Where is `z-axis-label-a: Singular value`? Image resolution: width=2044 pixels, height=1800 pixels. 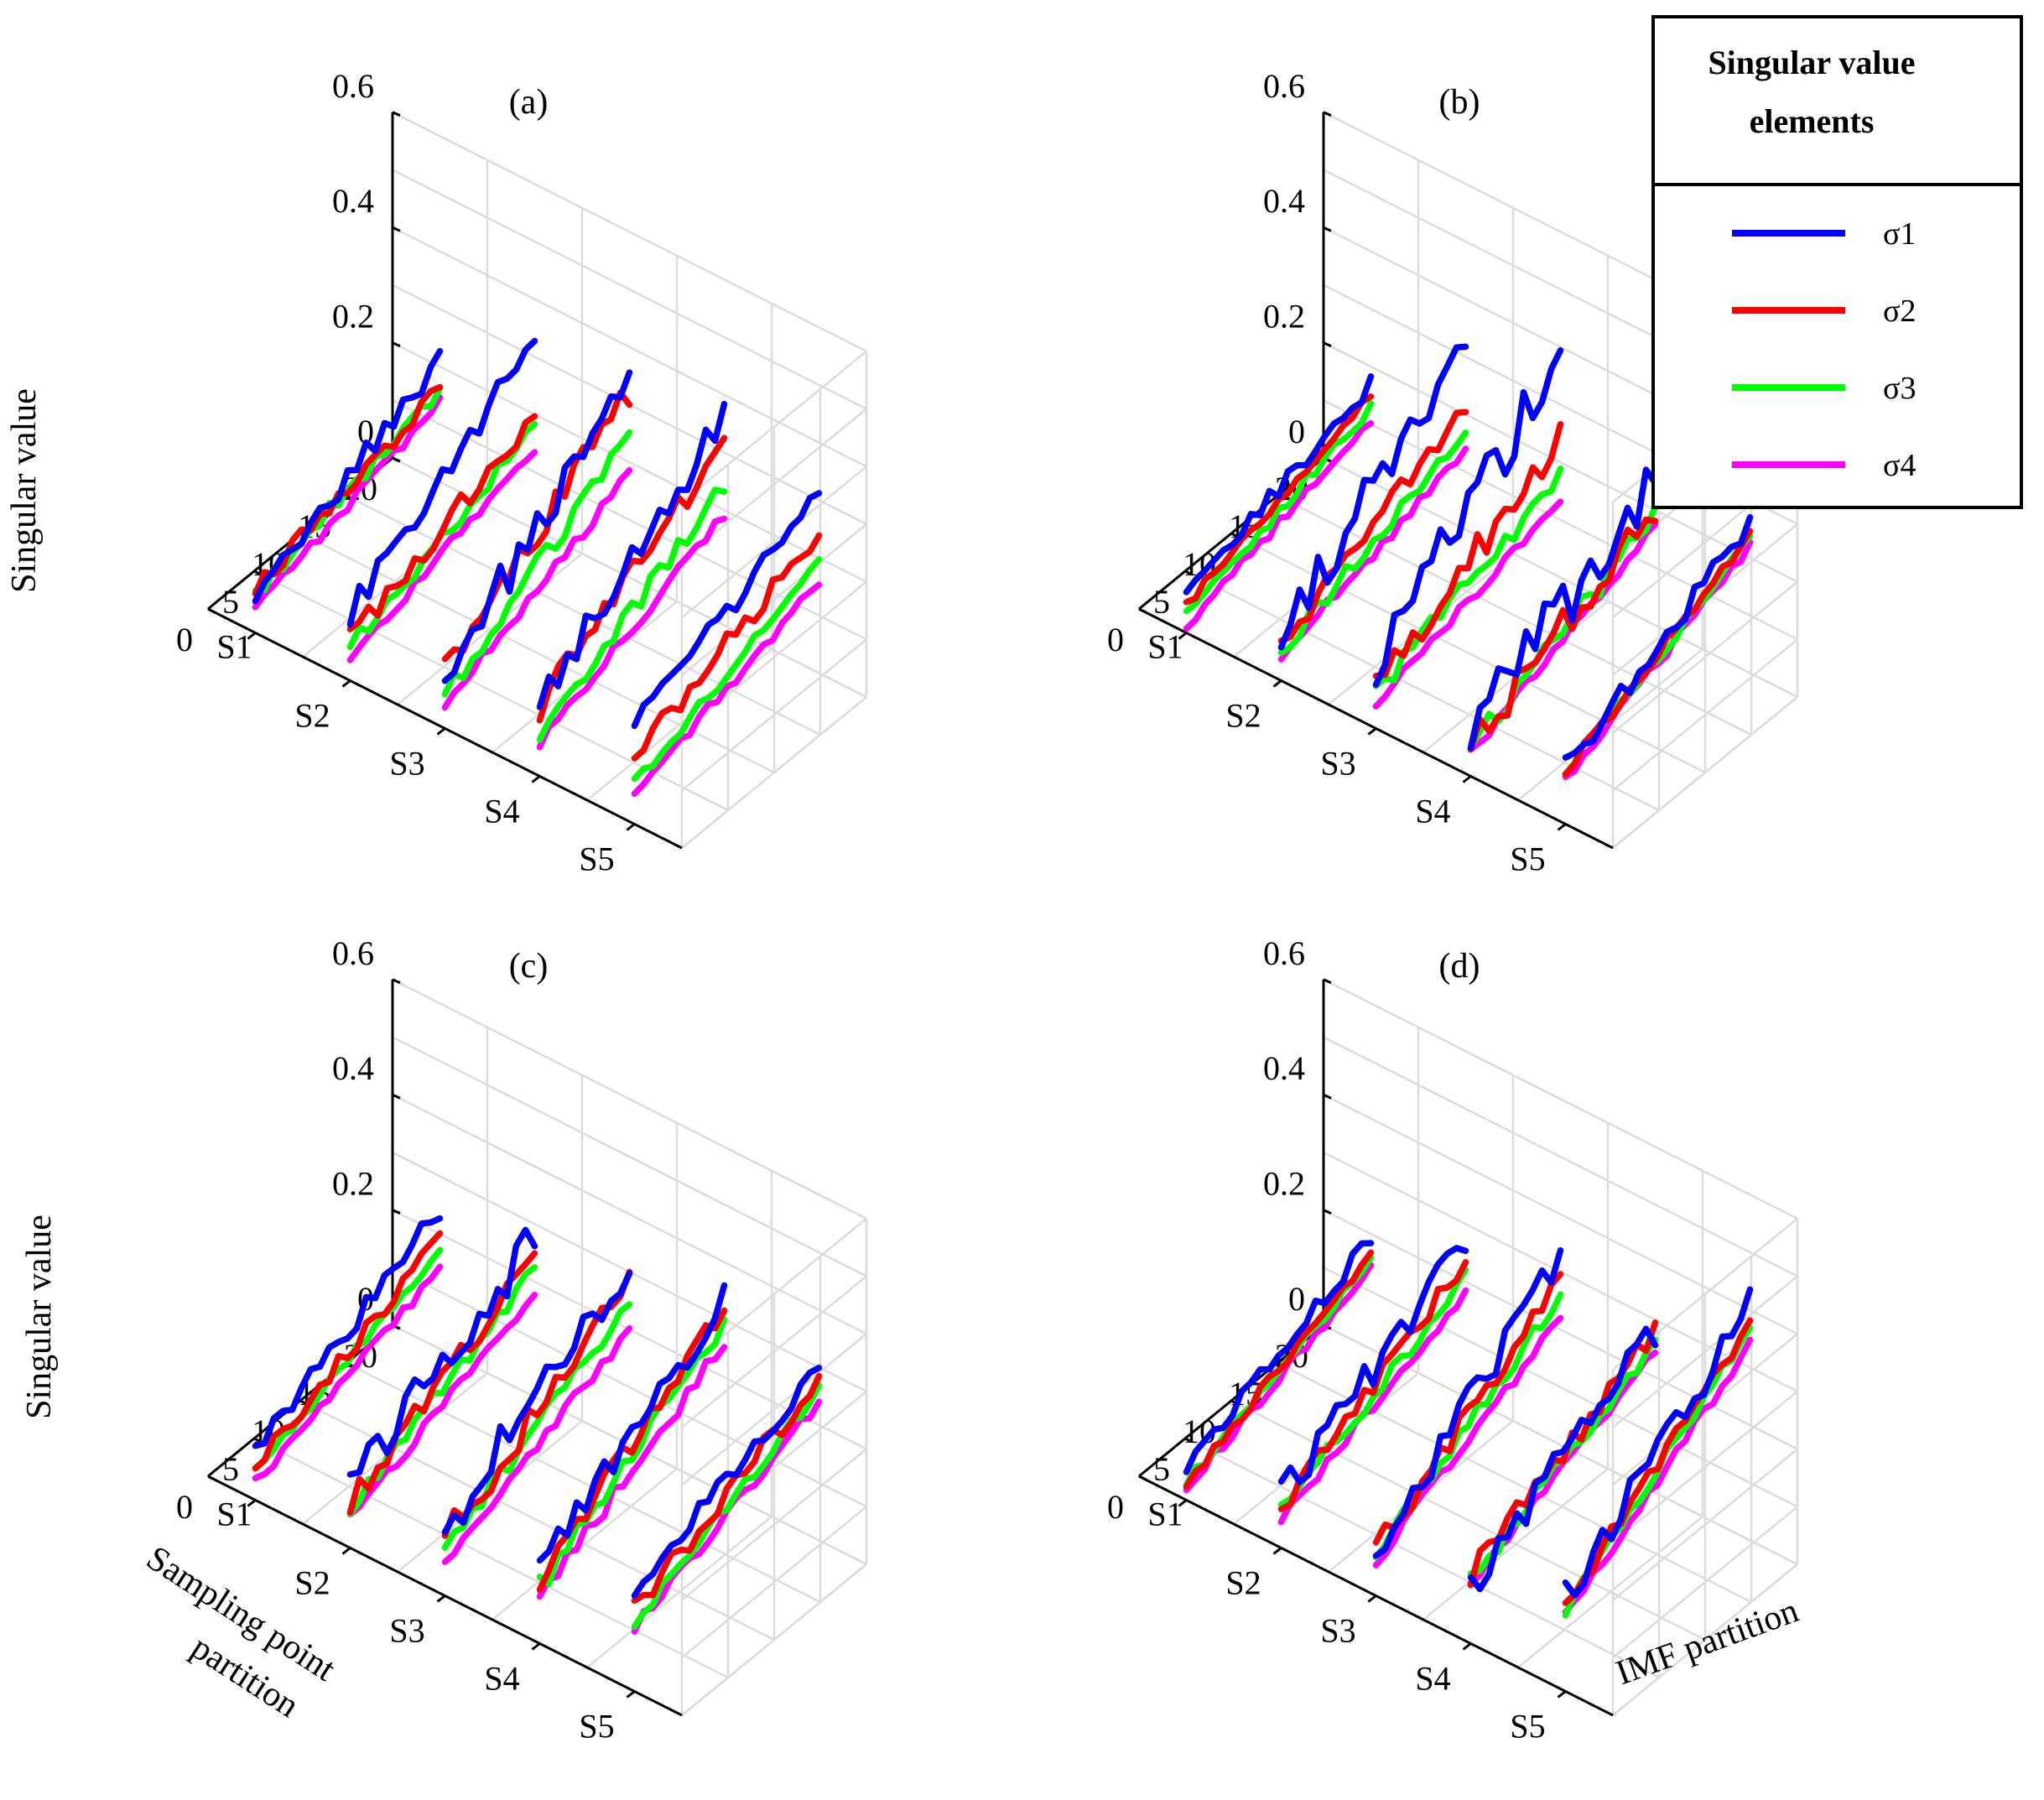 z-axis-label-a: Singular value is located at coordinates (24, 491).